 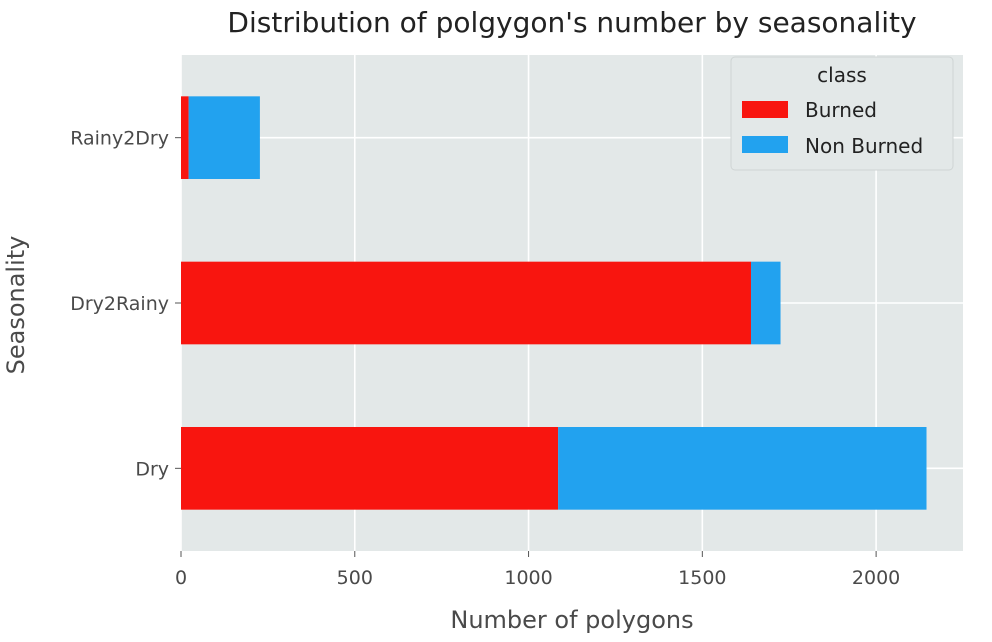 I want to click on y-tick-label: Dry2Rainy, so click(x=119, y=304).